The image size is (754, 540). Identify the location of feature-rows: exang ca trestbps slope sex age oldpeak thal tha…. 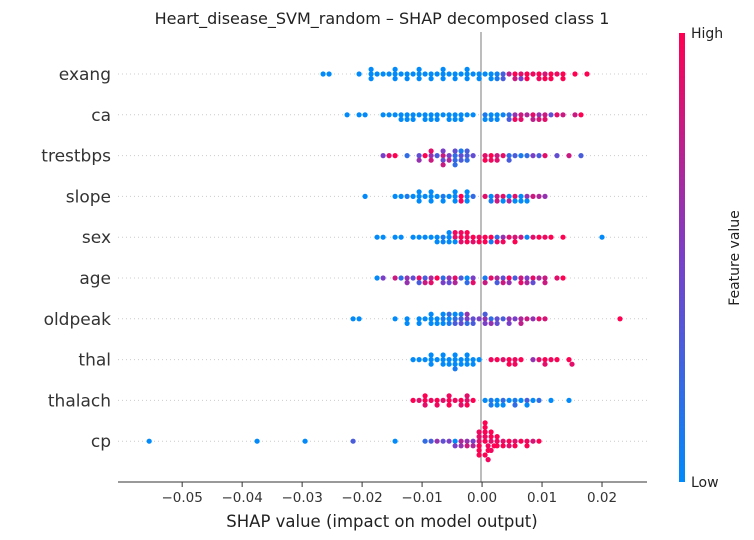
(76, 258).